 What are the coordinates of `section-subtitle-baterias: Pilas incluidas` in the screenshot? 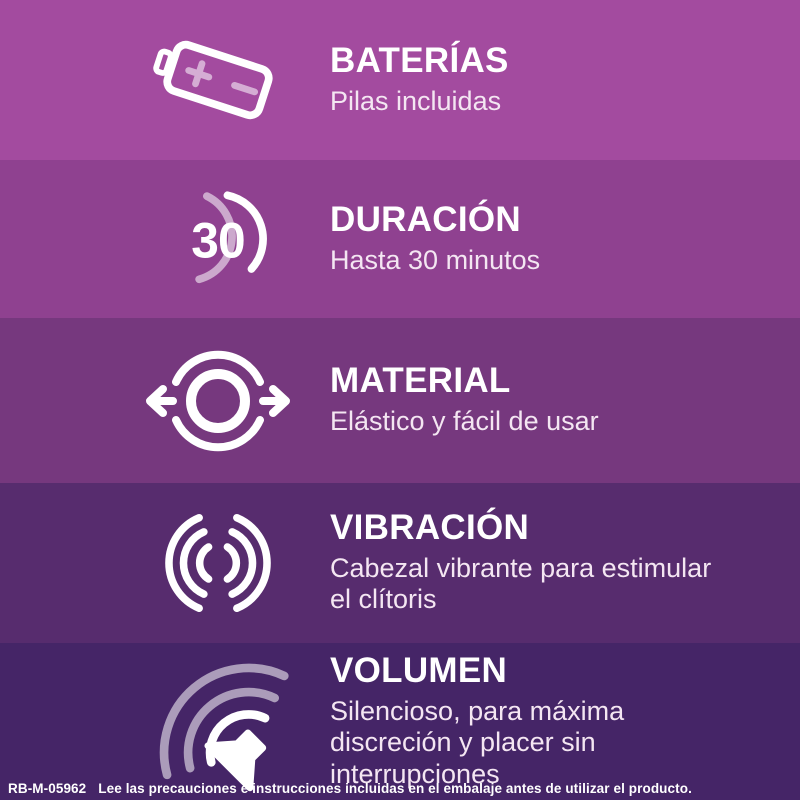 It's located at (416, 100).